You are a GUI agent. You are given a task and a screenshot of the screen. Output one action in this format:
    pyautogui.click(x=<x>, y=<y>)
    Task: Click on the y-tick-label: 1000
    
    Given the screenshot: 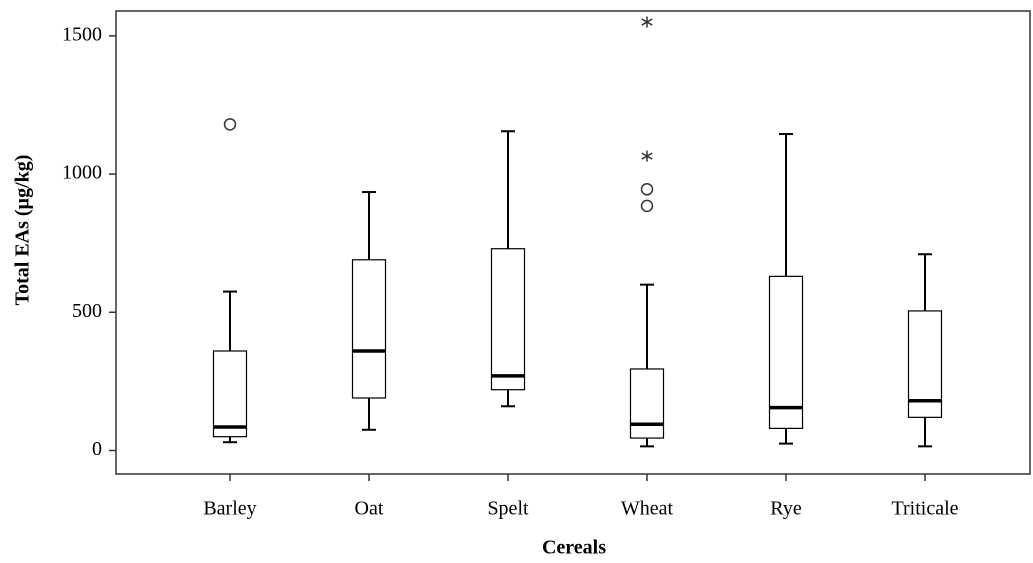 What is the action you would take?
    pyautogui.click(x=82, y=173)
    